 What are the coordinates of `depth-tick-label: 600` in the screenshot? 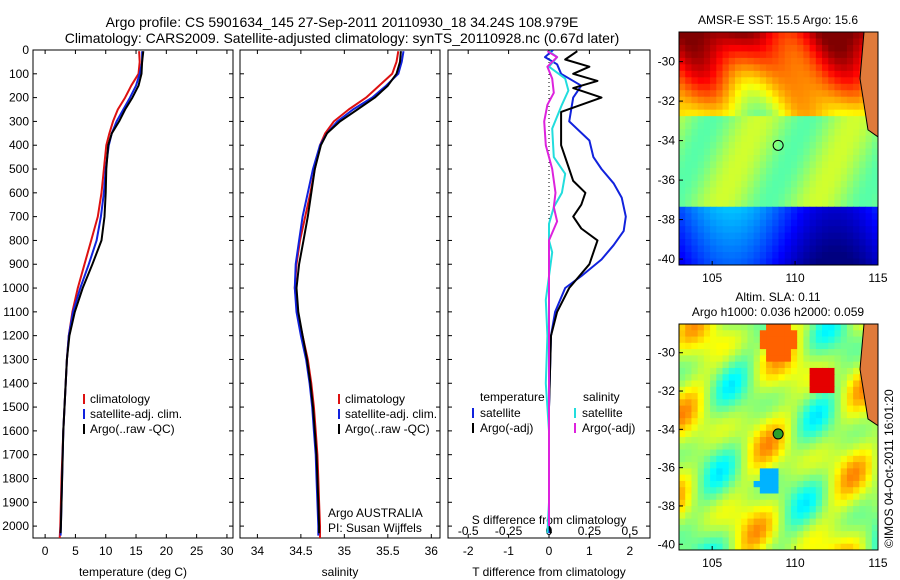 It's located at (19, 193).